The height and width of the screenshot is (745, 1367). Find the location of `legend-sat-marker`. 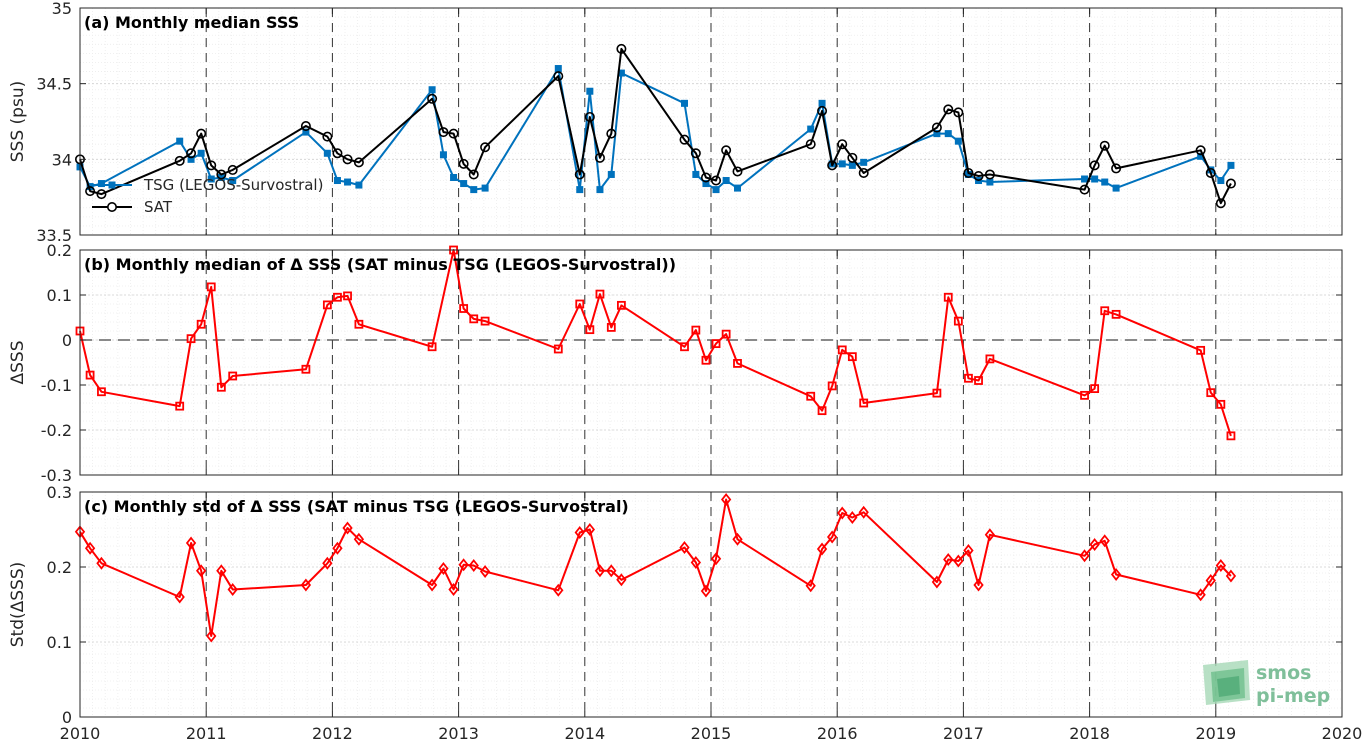

legend-sat-marker is located at coordinates (112, 207).